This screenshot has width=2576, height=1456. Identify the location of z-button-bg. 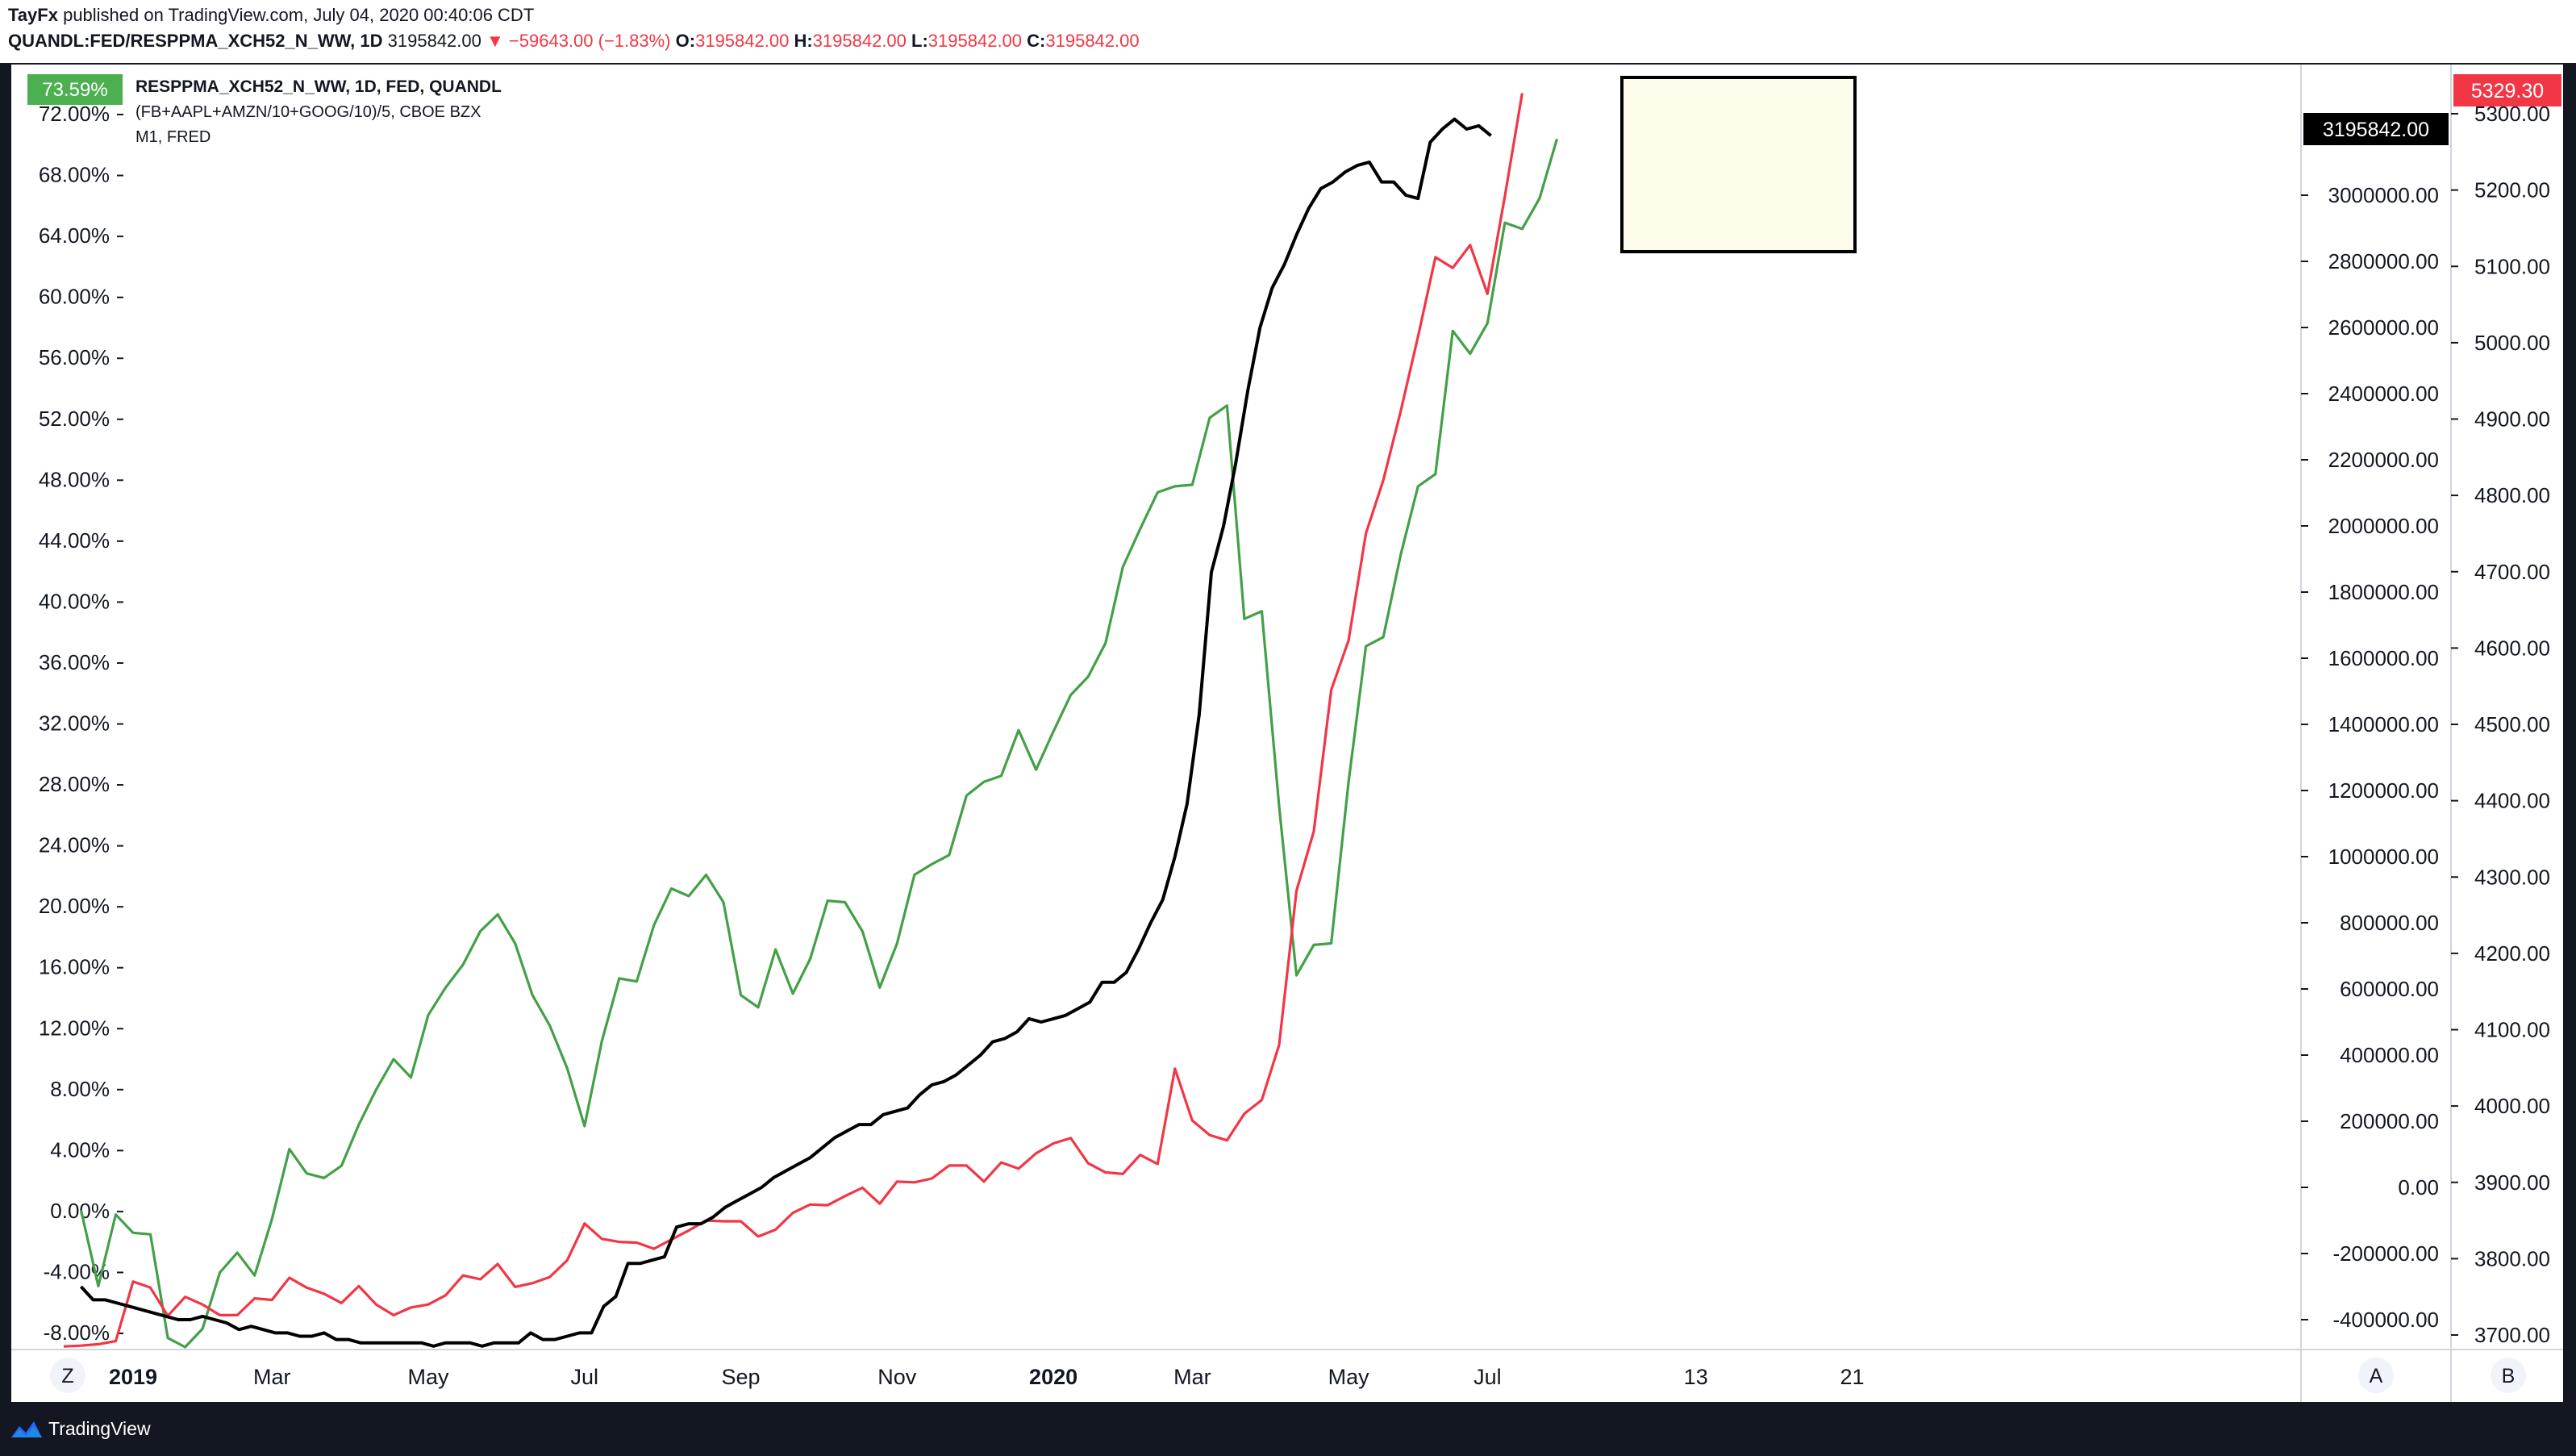
(67, 1375).